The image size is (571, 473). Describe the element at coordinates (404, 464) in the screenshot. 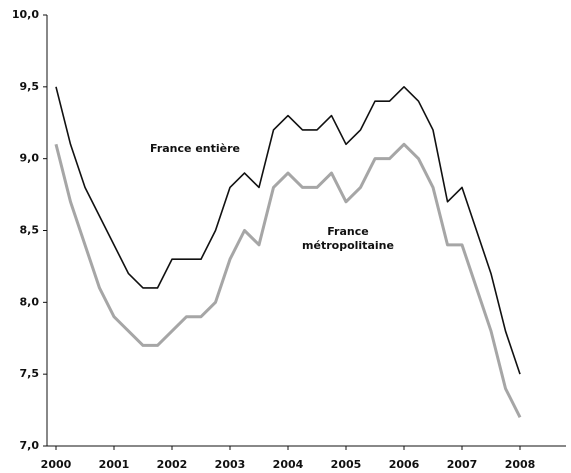

I see `x-tick-label: 2006` at that location.